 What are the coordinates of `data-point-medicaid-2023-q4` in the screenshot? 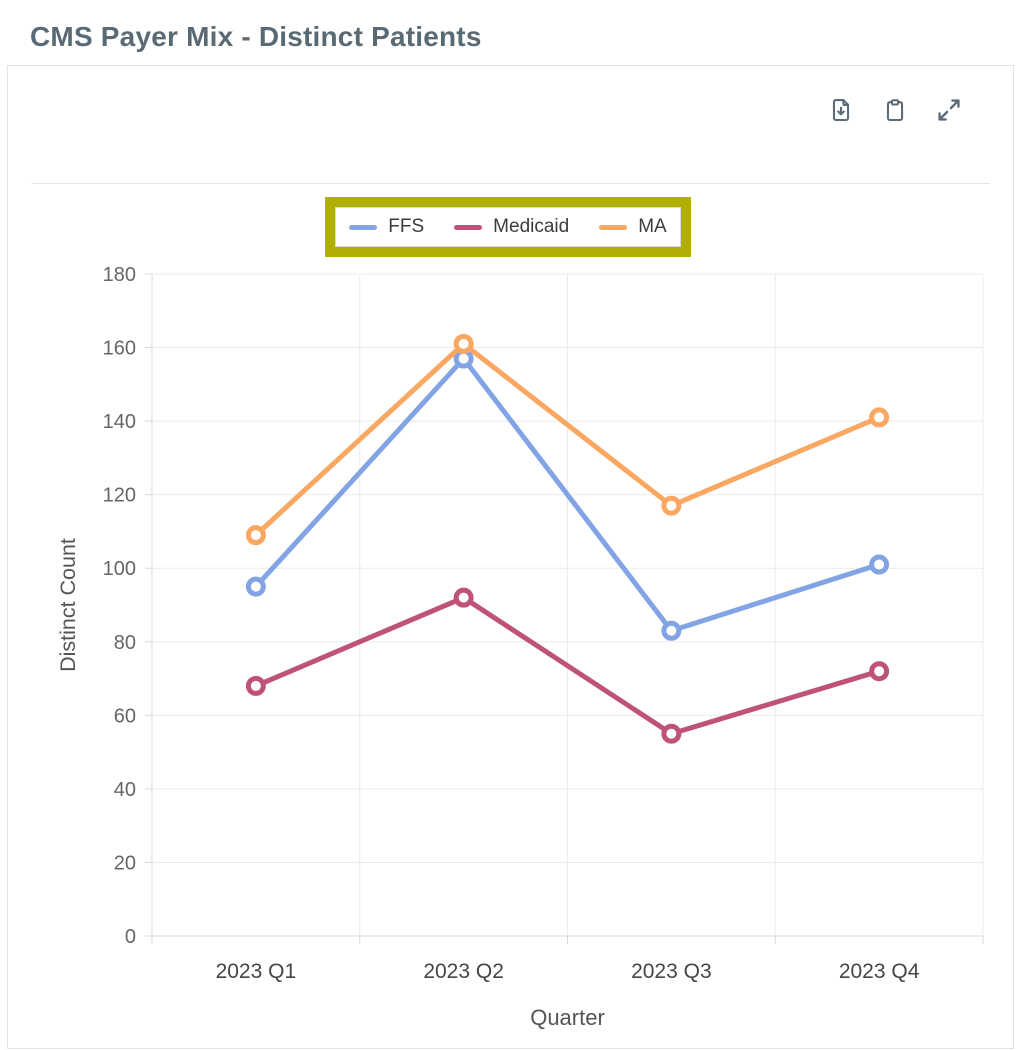 It's located at (879, 671).